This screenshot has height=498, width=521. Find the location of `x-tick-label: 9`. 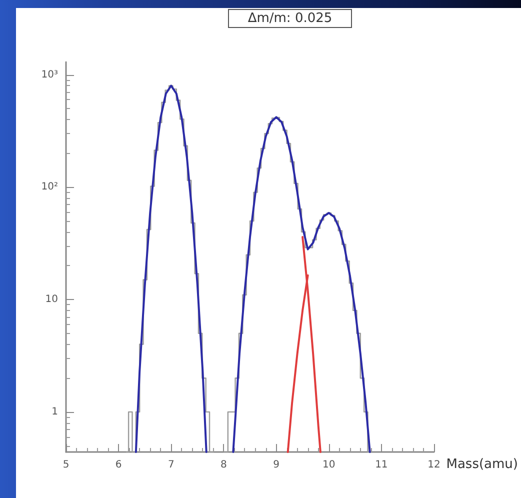

x-tick-label: 9 is located at coordinates (276, 465).